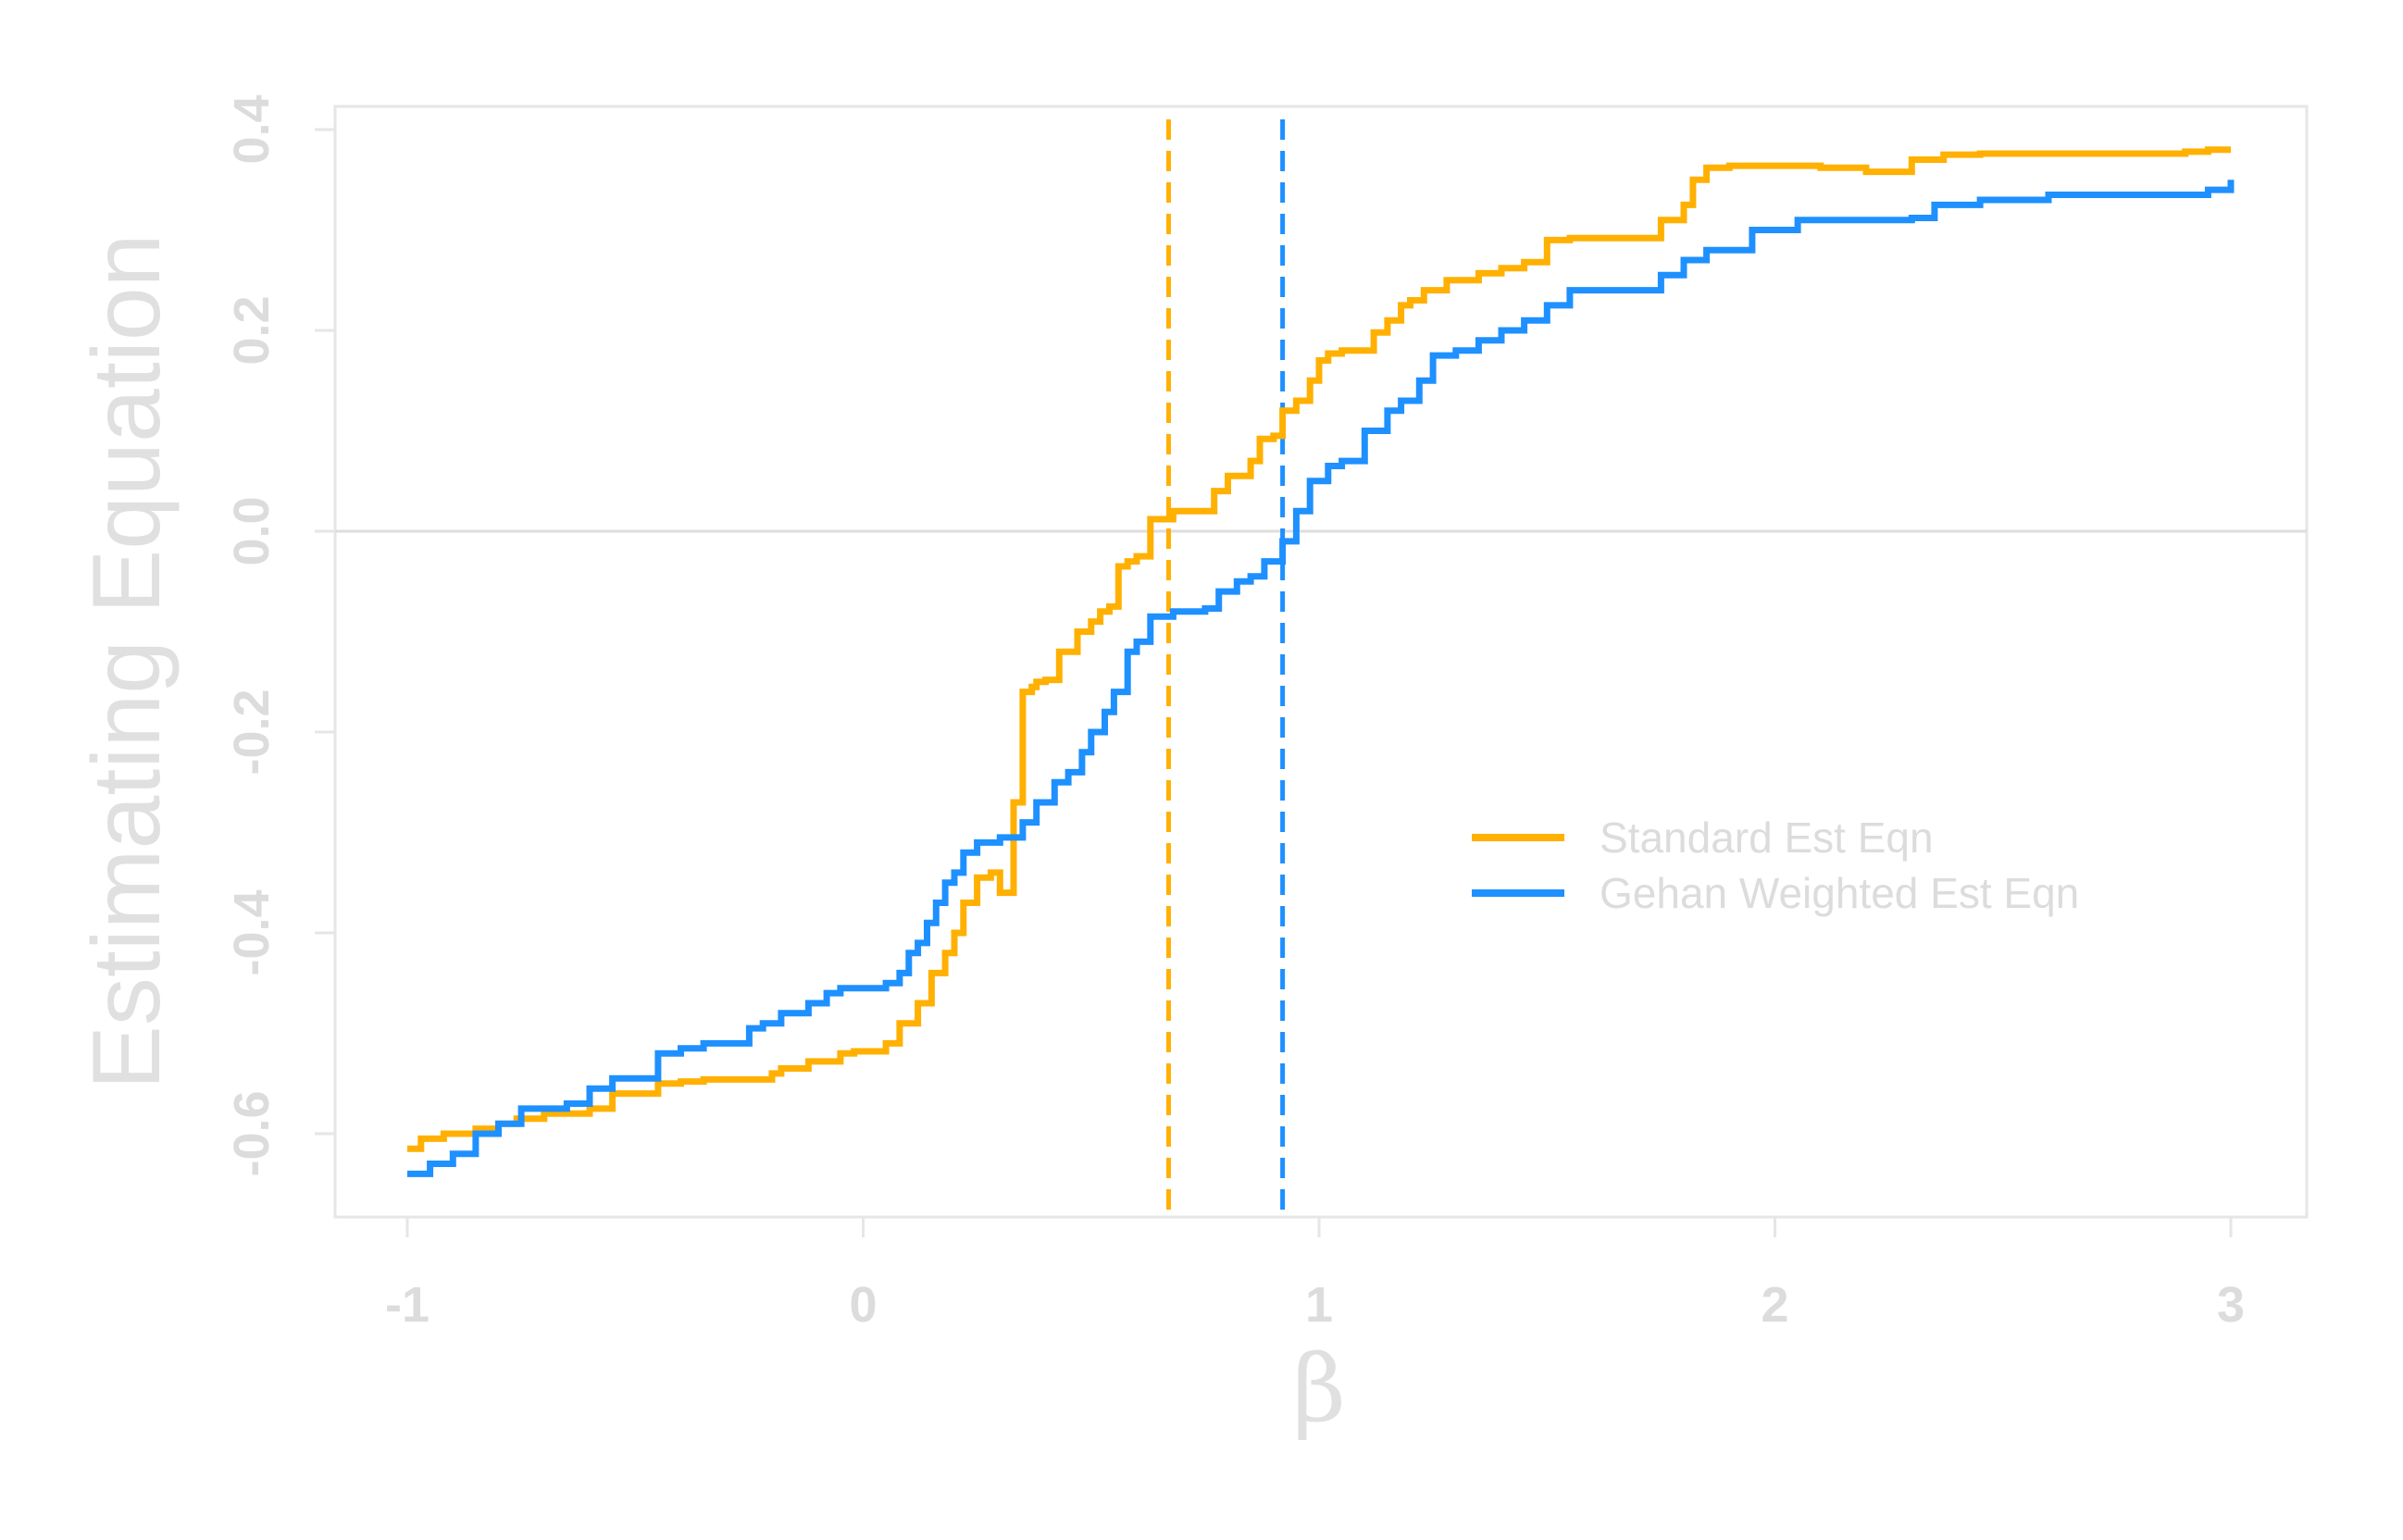 This screenshot has height=1540, width=2403. Describe the element at coordinates (127, 662) in the screenshot. I see `y-axis-title: Estimating Equation` at that location.